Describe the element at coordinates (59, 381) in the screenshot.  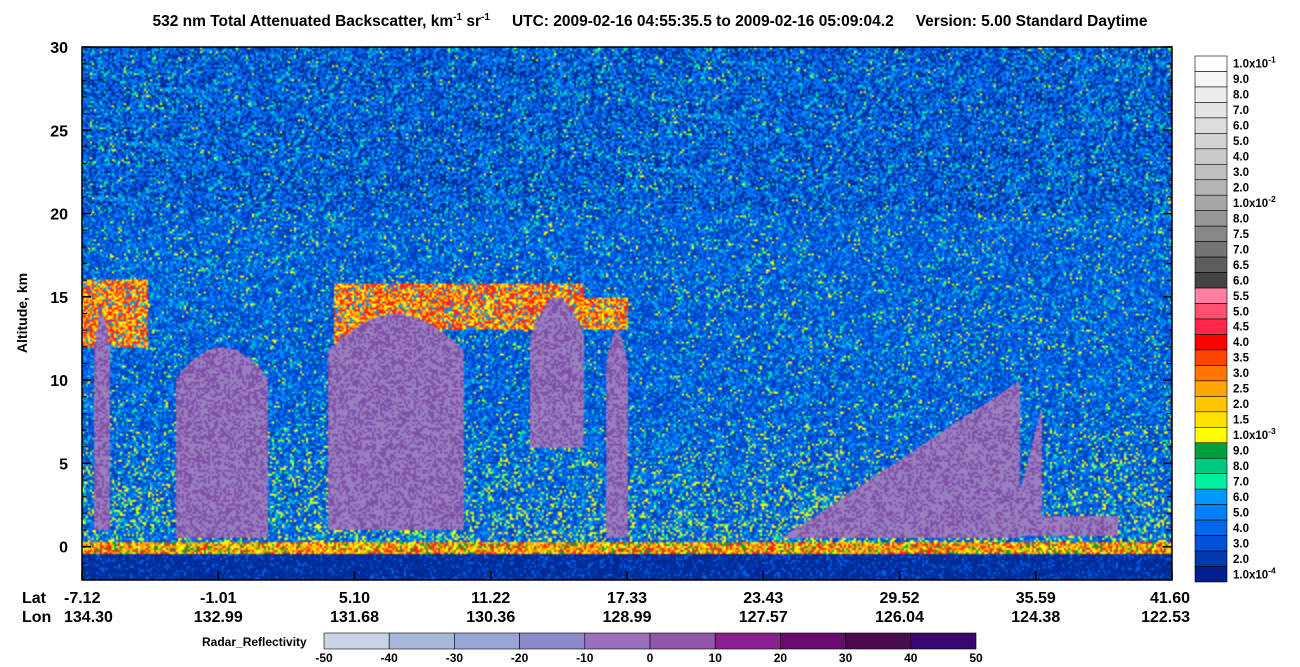
I see `y-tick-label: 10` at that location.